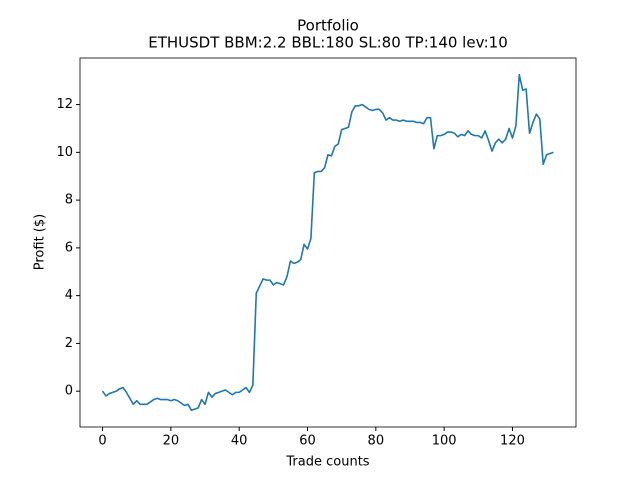  Describe the element at coordinates (171, 441) in the screenshot. I see `x-tick-label: 20` at that location.